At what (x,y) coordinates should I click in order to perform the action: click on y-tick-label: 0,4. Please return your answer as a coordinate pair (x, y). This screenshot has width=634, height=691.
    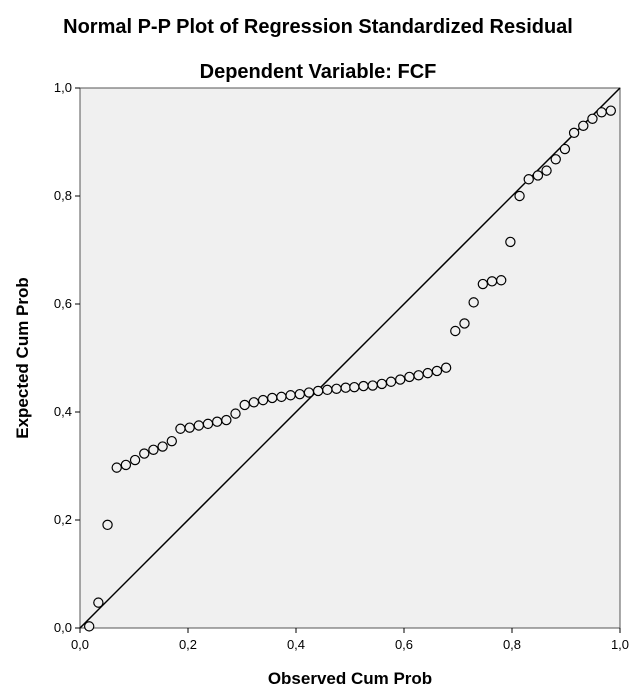
    Looking at the image, I should click on (63, 411).